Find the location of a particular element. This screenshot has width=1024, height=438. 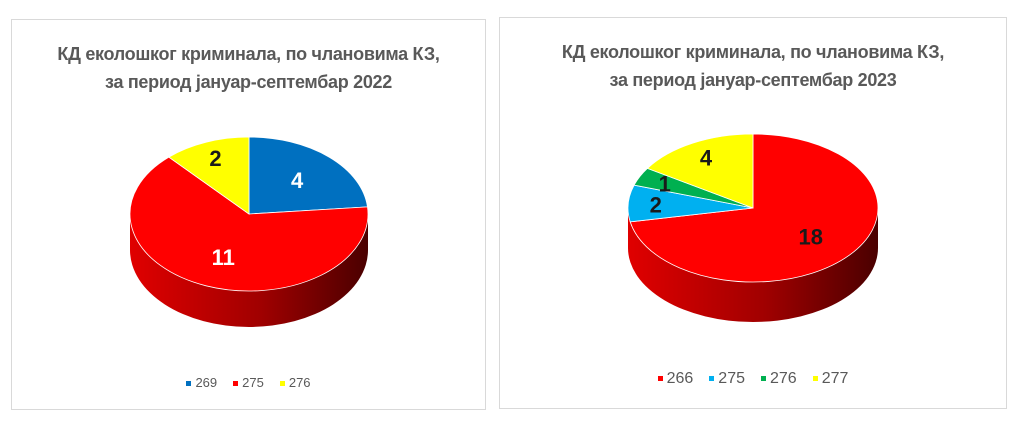

data-label-276: 1 is located at coordinates (665, 183).